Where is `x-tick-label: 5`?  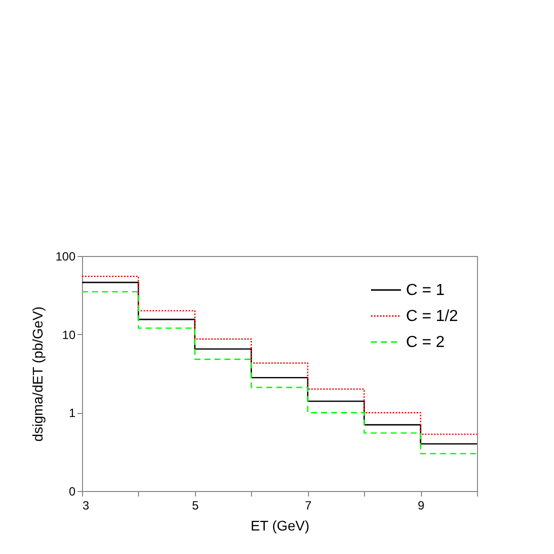
x-tick-label: 5 is located at coordinates (196, 505).